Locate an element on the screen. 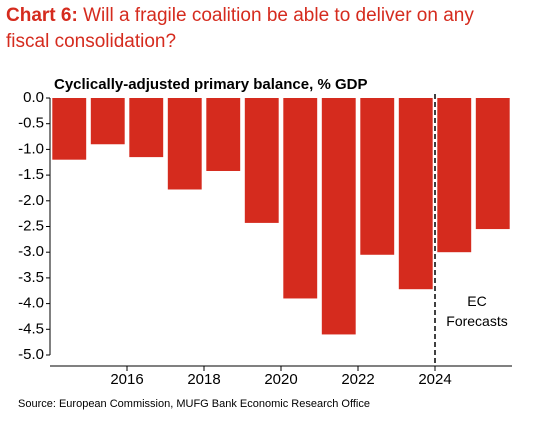 The image size is (550, 422). y-tick-label: -4.0 is located at coordinates (31, 303).